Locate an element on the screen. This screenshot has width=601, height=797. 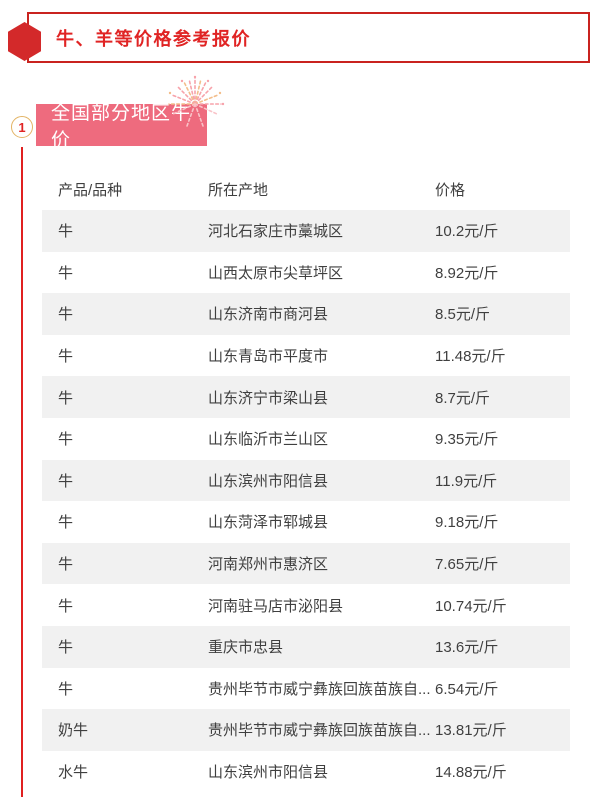
table-row: 牛 山东济宁市梁山县 8.7元/斤 is located at coordinates (306, 397).